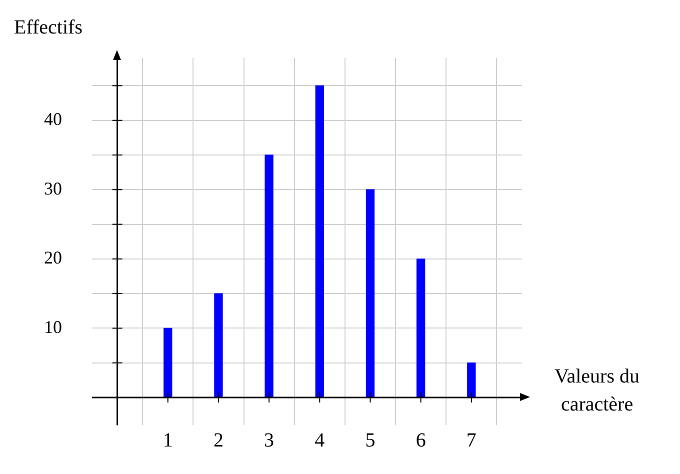  I want to click on x-tick-label: 7, so click(471, 440).